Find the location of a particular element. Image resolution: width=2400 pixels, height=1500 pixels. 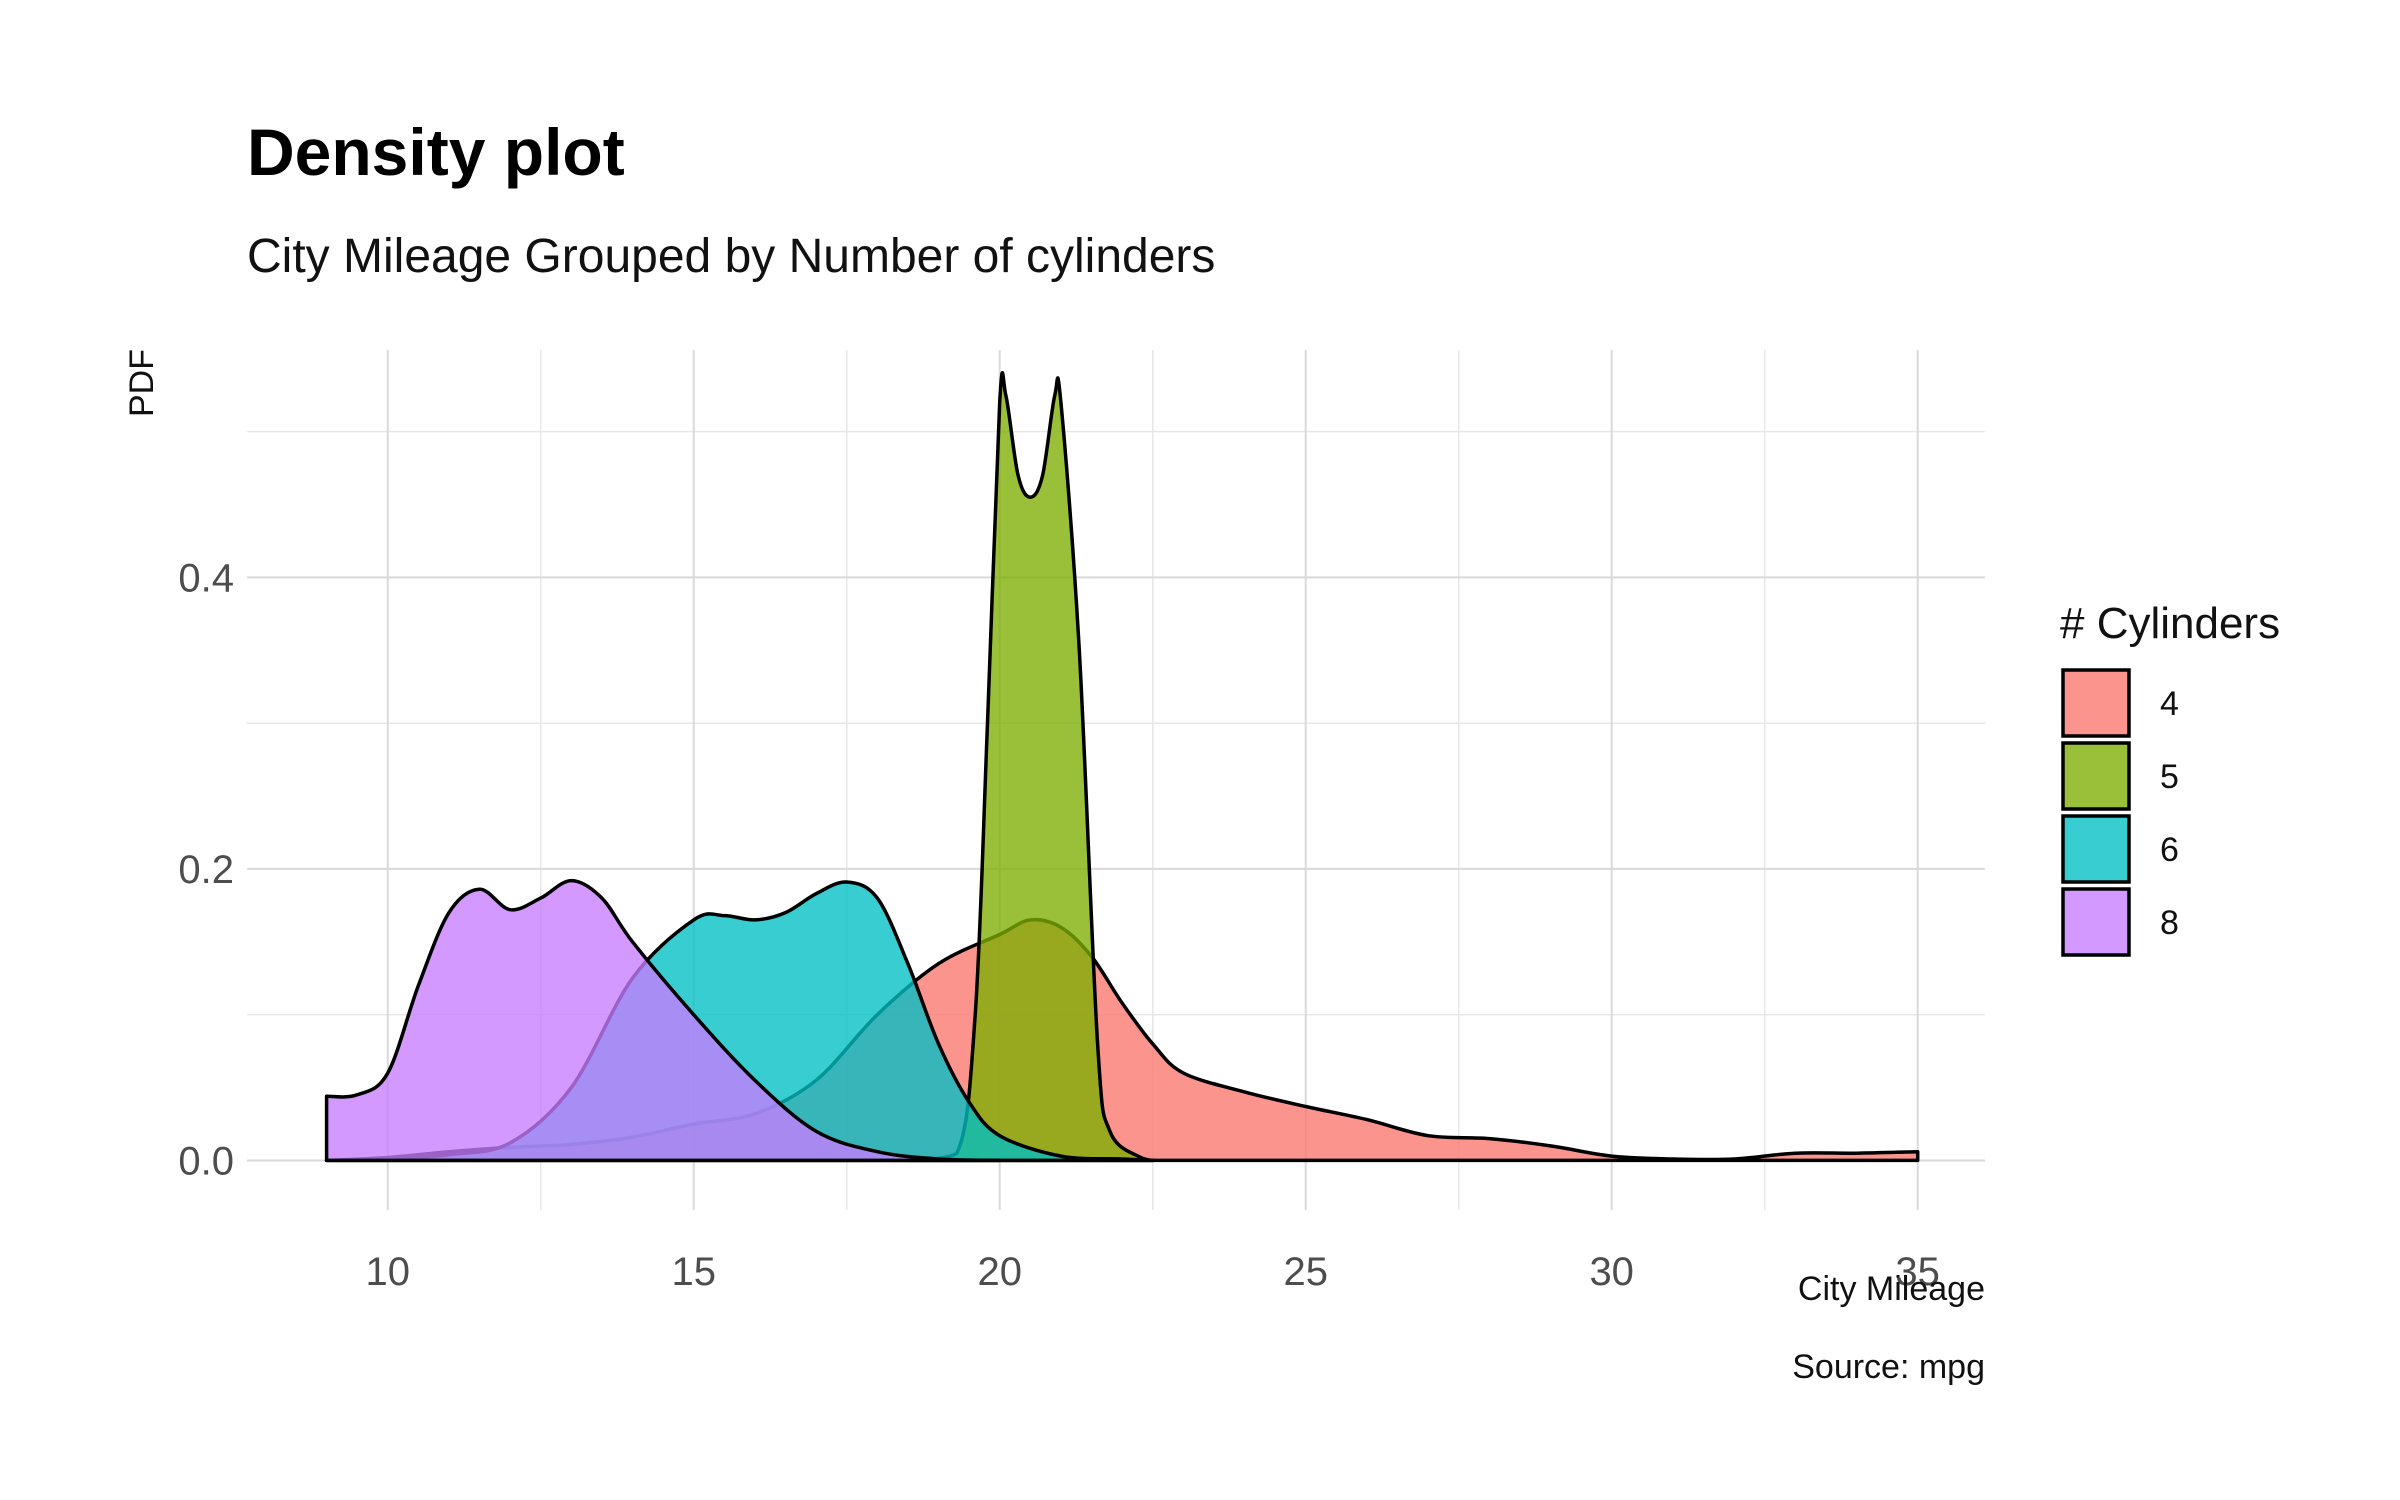

x-tick-label: 25 is located at coordinates (1305, 1272).